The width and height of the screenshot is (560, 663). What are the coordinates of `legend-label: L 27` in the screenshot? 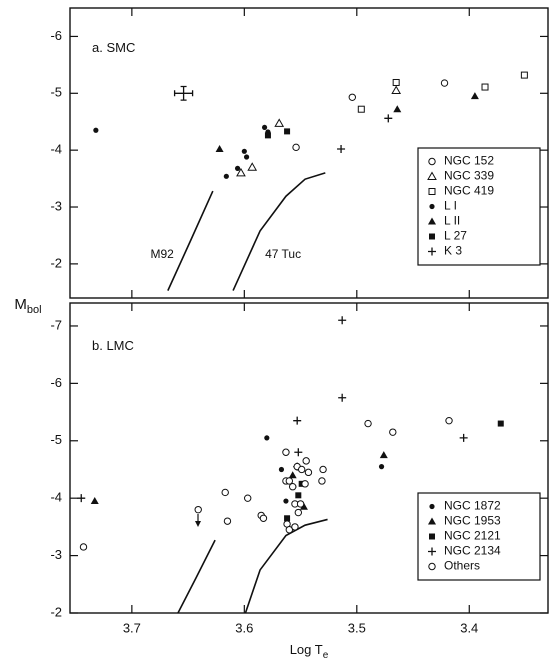 It's located at (455, 236).